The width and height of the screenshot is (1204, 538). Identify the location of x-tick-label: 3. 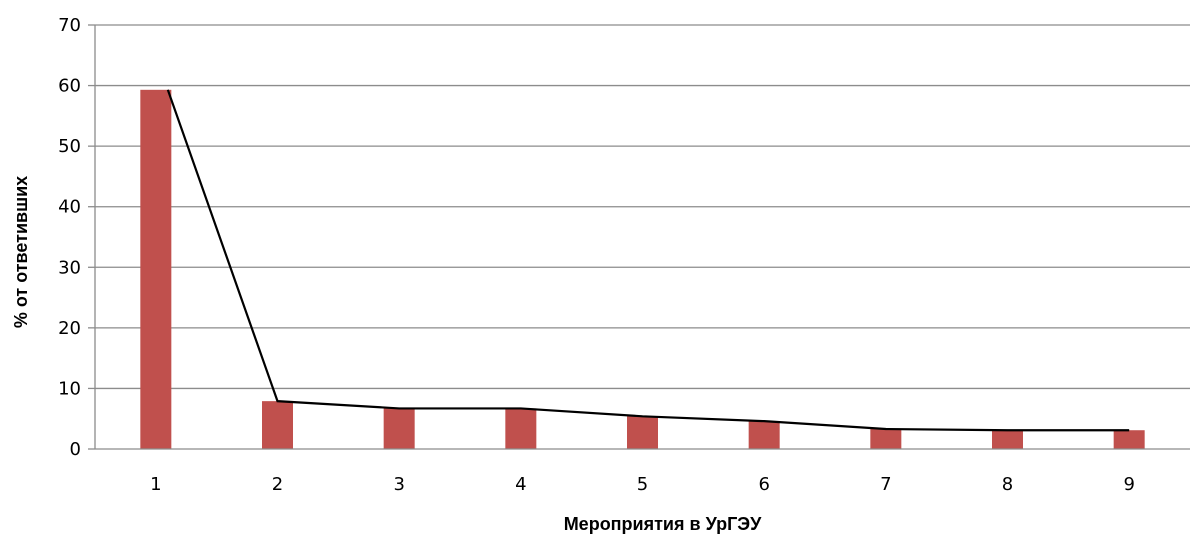
(398, 484).